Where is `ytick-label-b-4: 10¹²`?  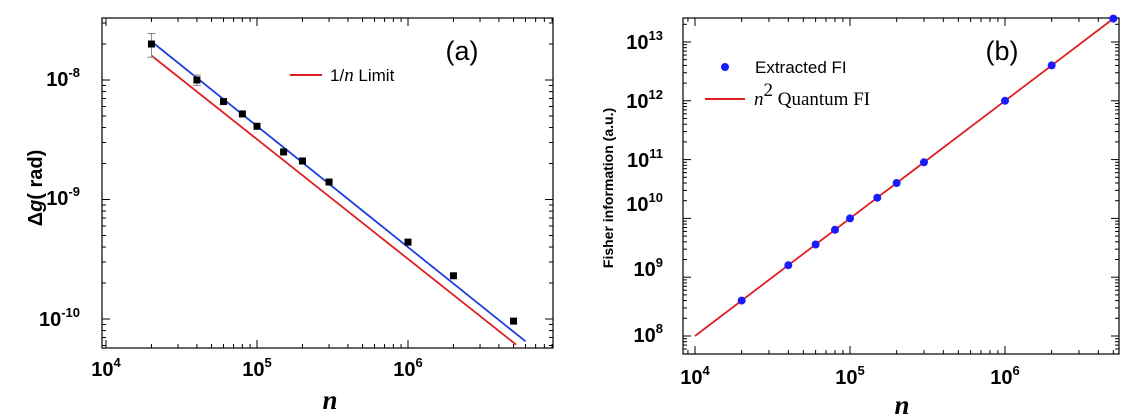
ytick-label-b-4: 10¹² is located at coordinates (644, 100).